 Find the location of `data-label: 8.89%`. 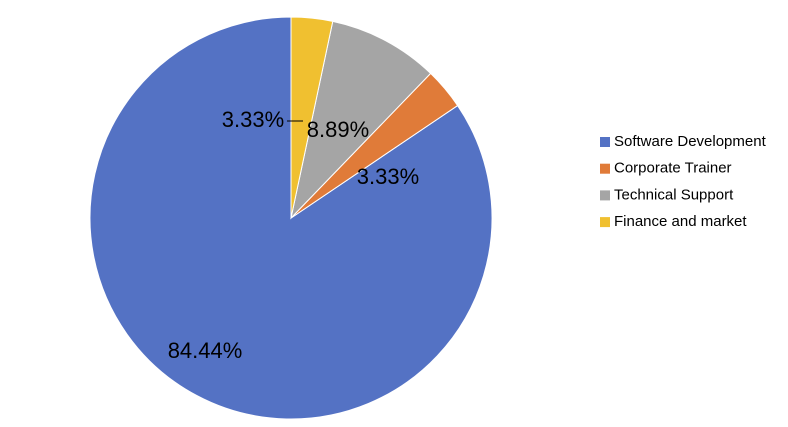

data-label: 8.89% is located at coordinates (338, 129).